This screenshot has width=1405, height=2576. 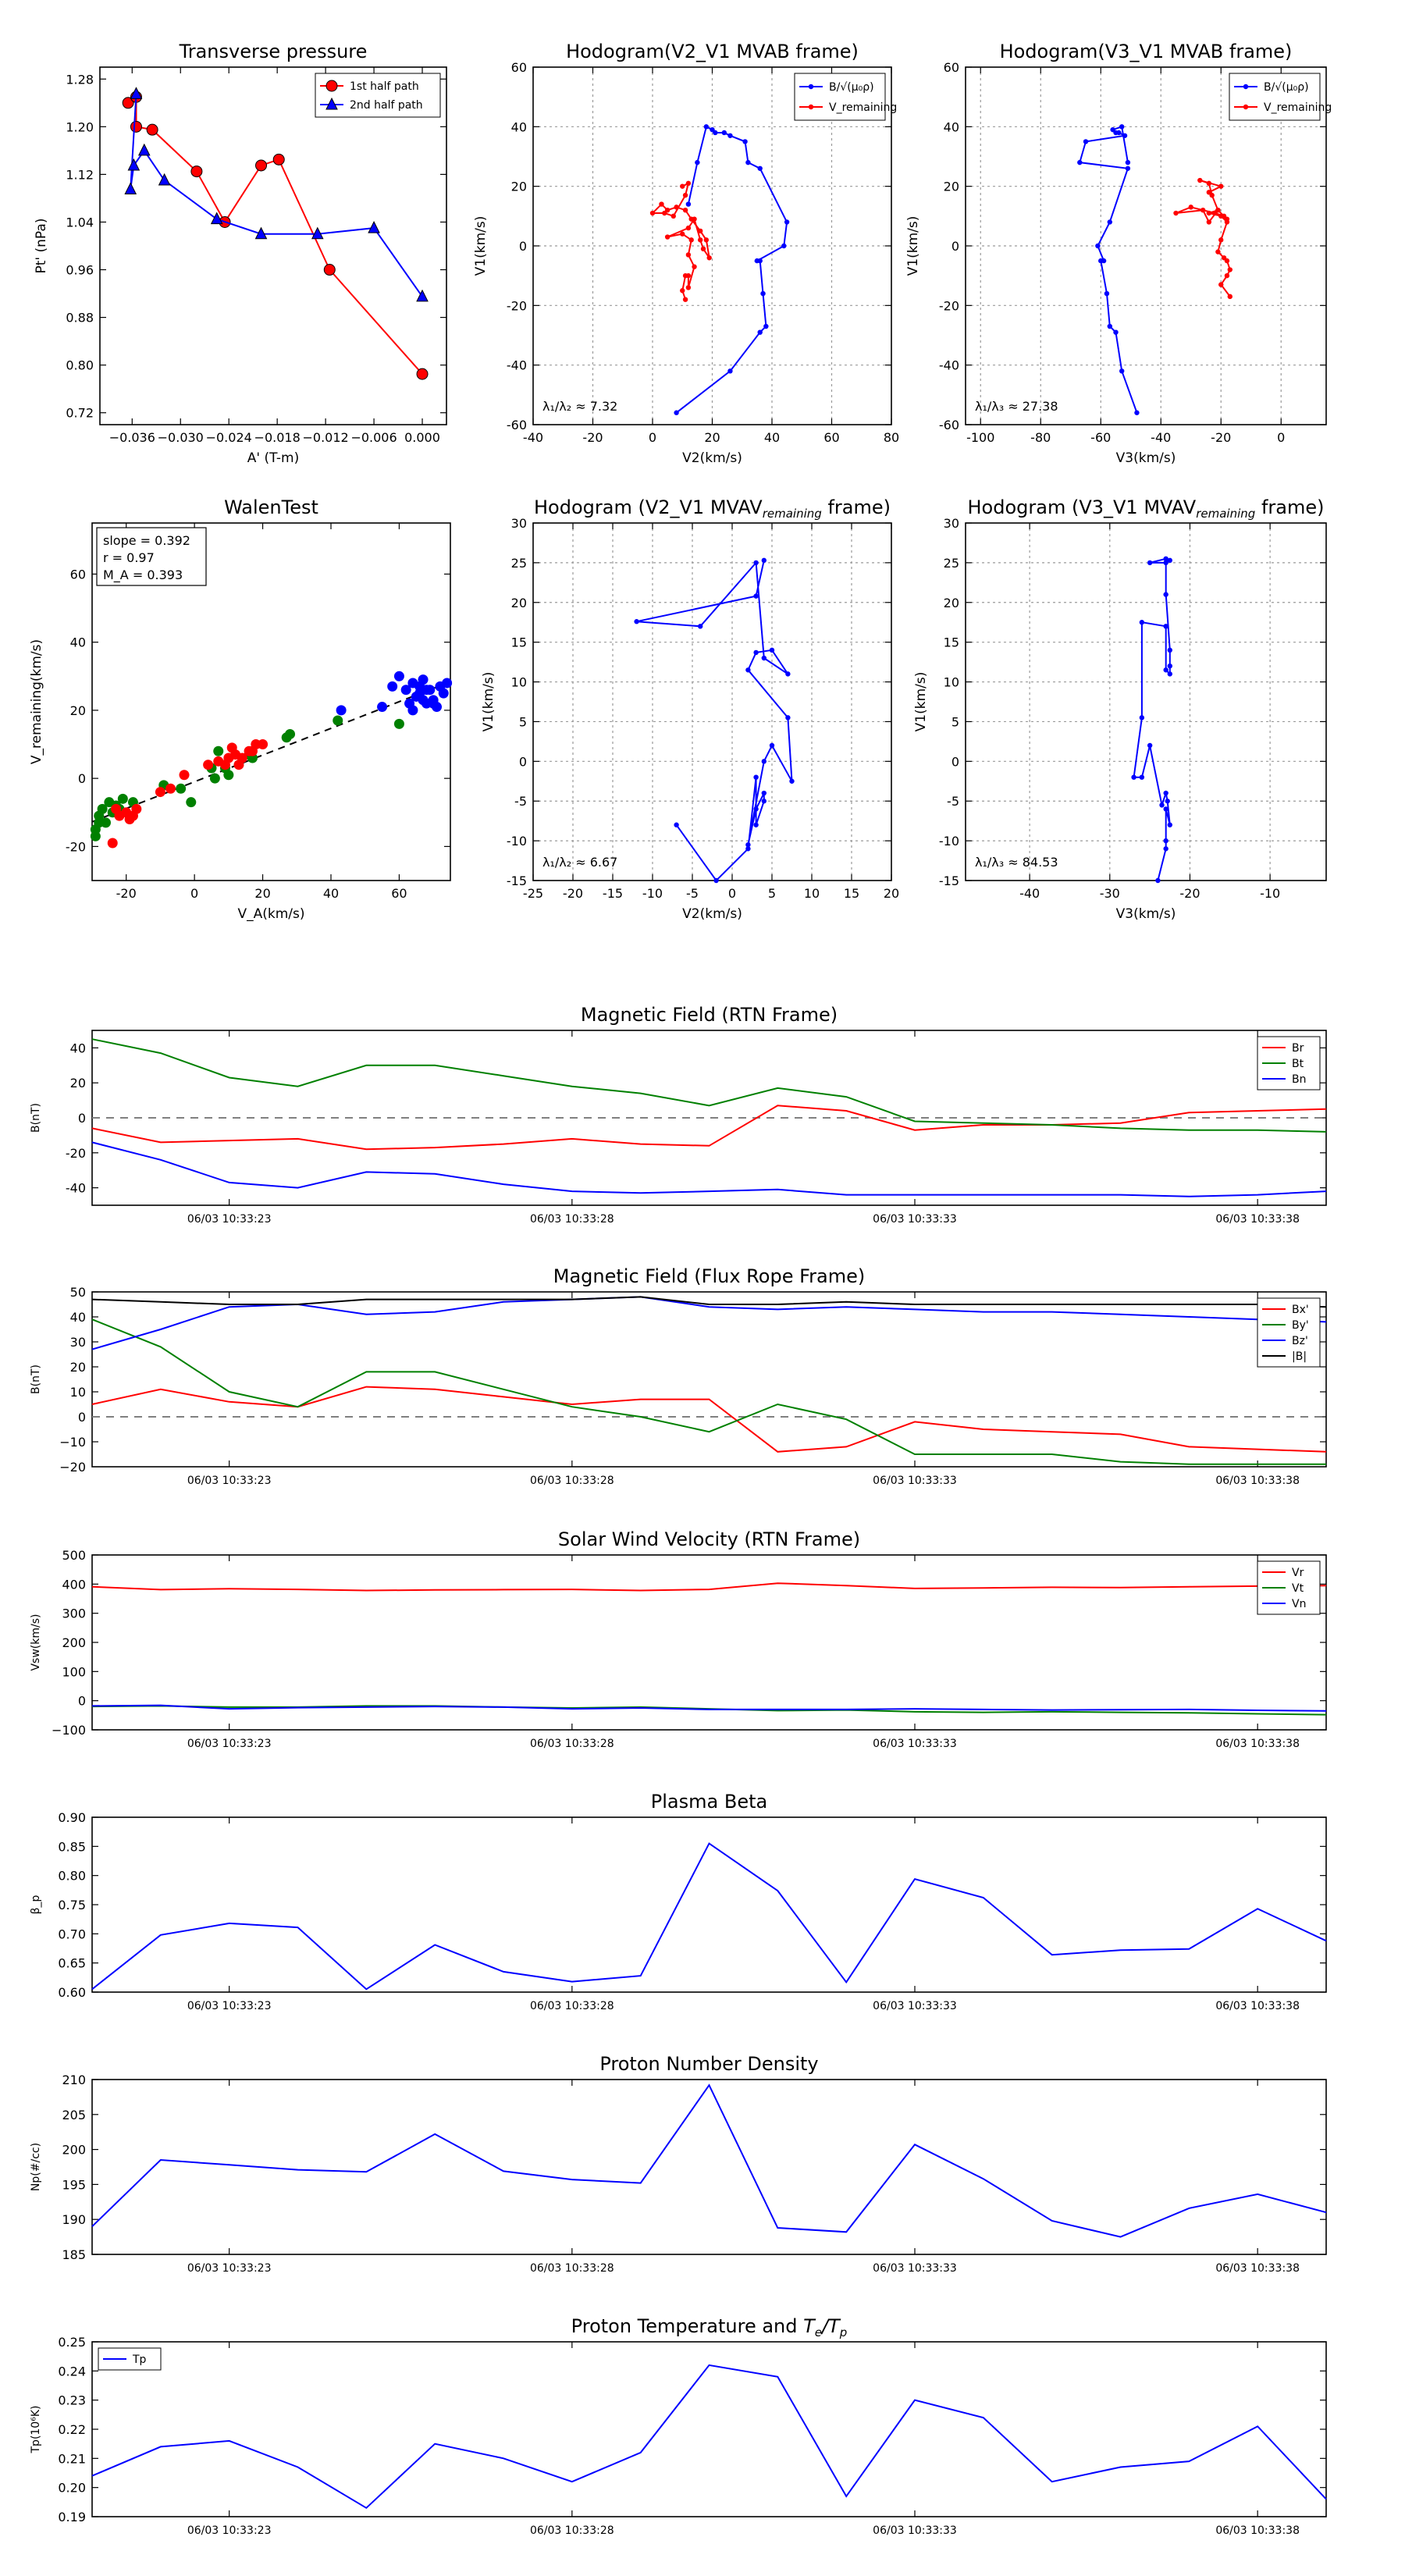 I want to click on tp-legend-label: 2nd half path, so click(x=387, y=105).